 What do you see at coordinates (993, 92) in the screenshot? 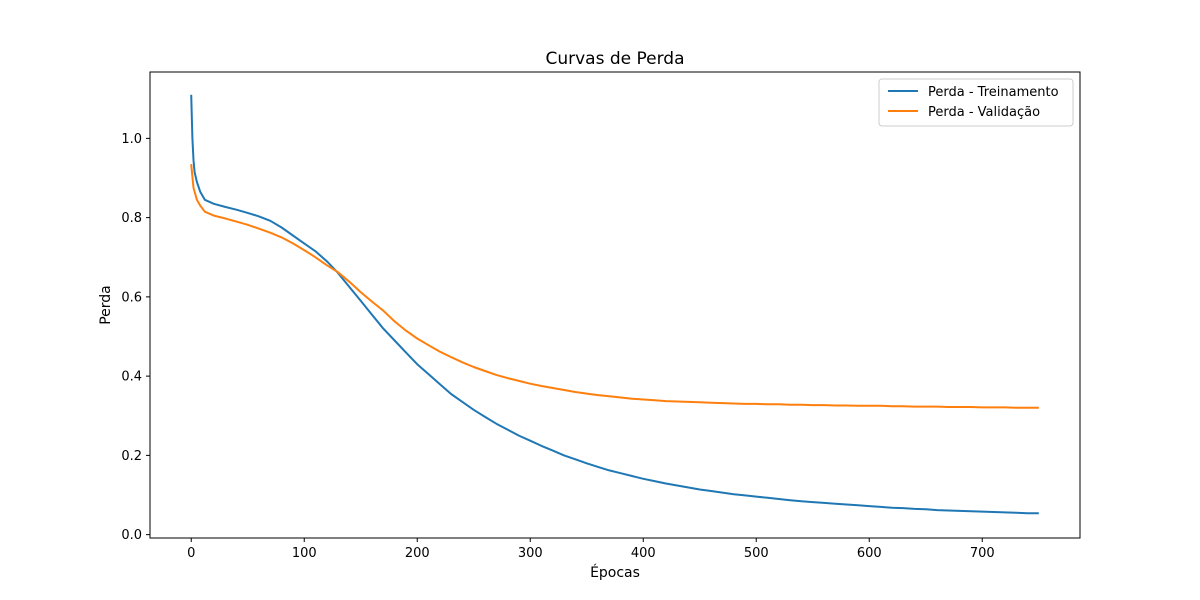
I see `legend-label-training: Perda - Treinamento` at bounding box center [993, 92].